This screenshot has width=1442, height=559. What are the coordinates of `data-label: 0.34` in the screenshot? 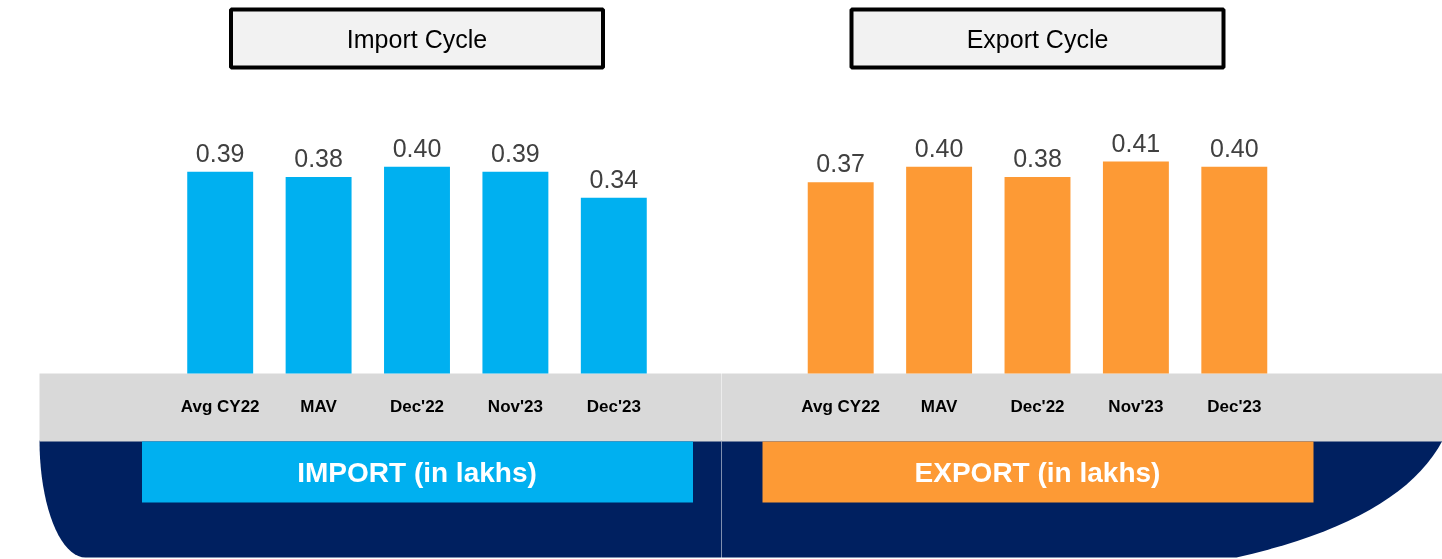 It's located at (614, 178).